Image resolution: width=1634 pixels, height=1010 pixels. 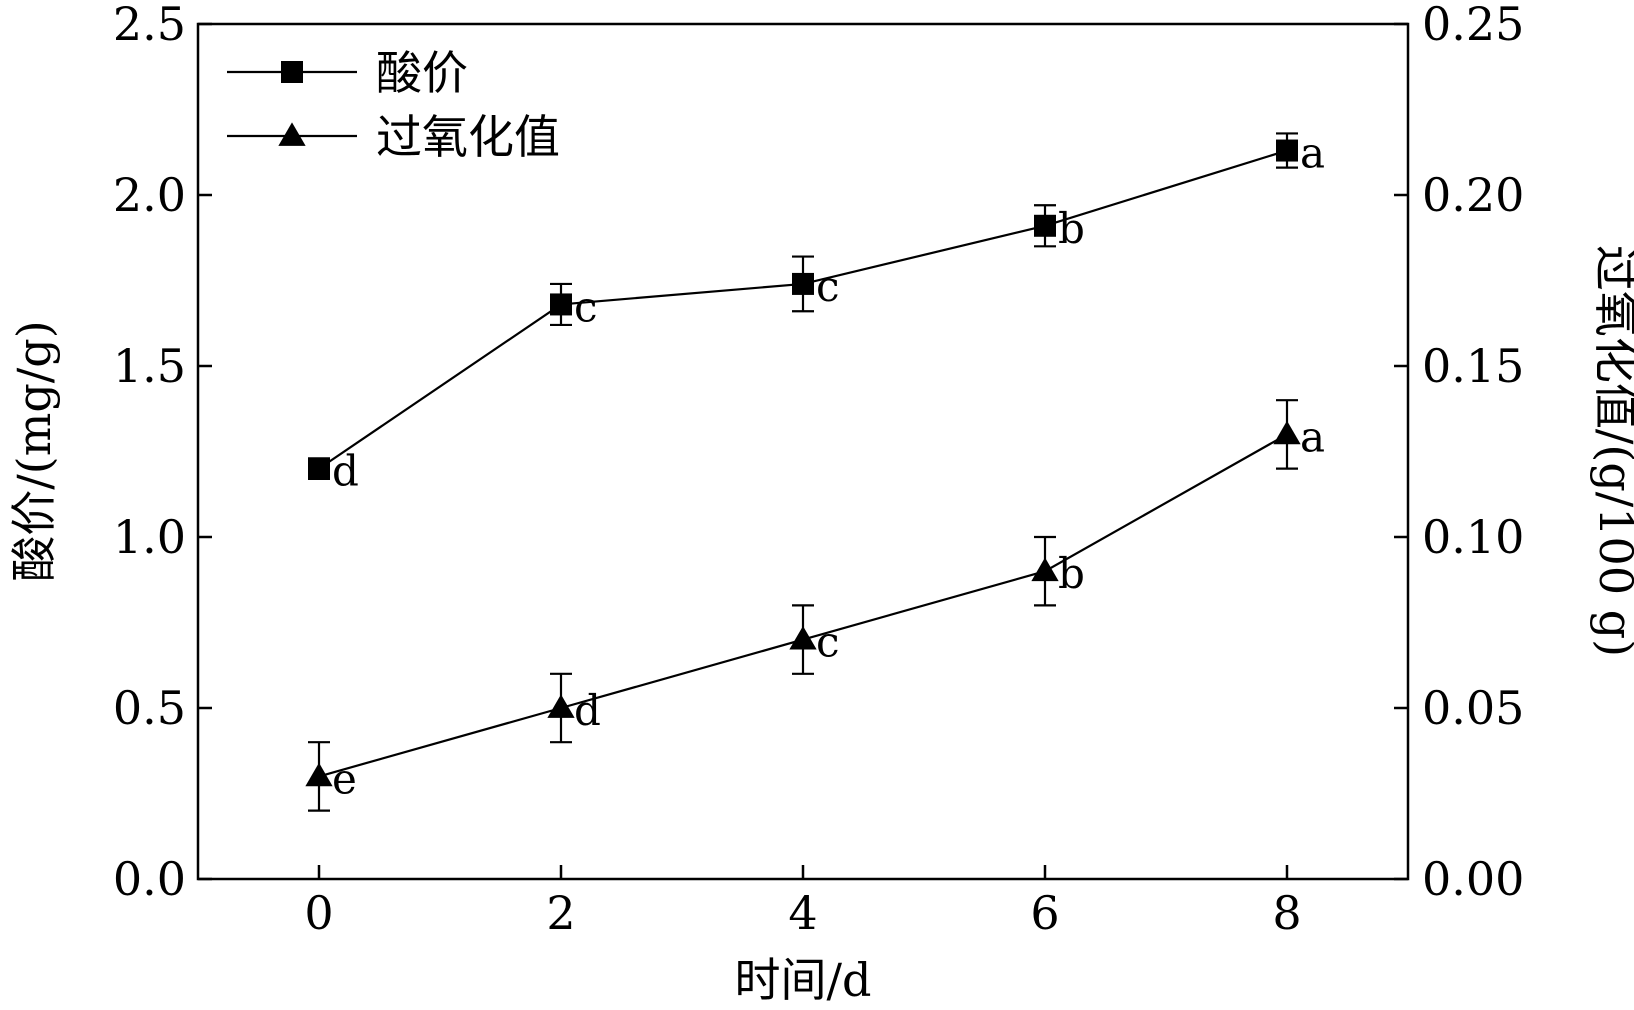 I want to click on y-tick-label-left: 0.0, so click(x=149, y=879).